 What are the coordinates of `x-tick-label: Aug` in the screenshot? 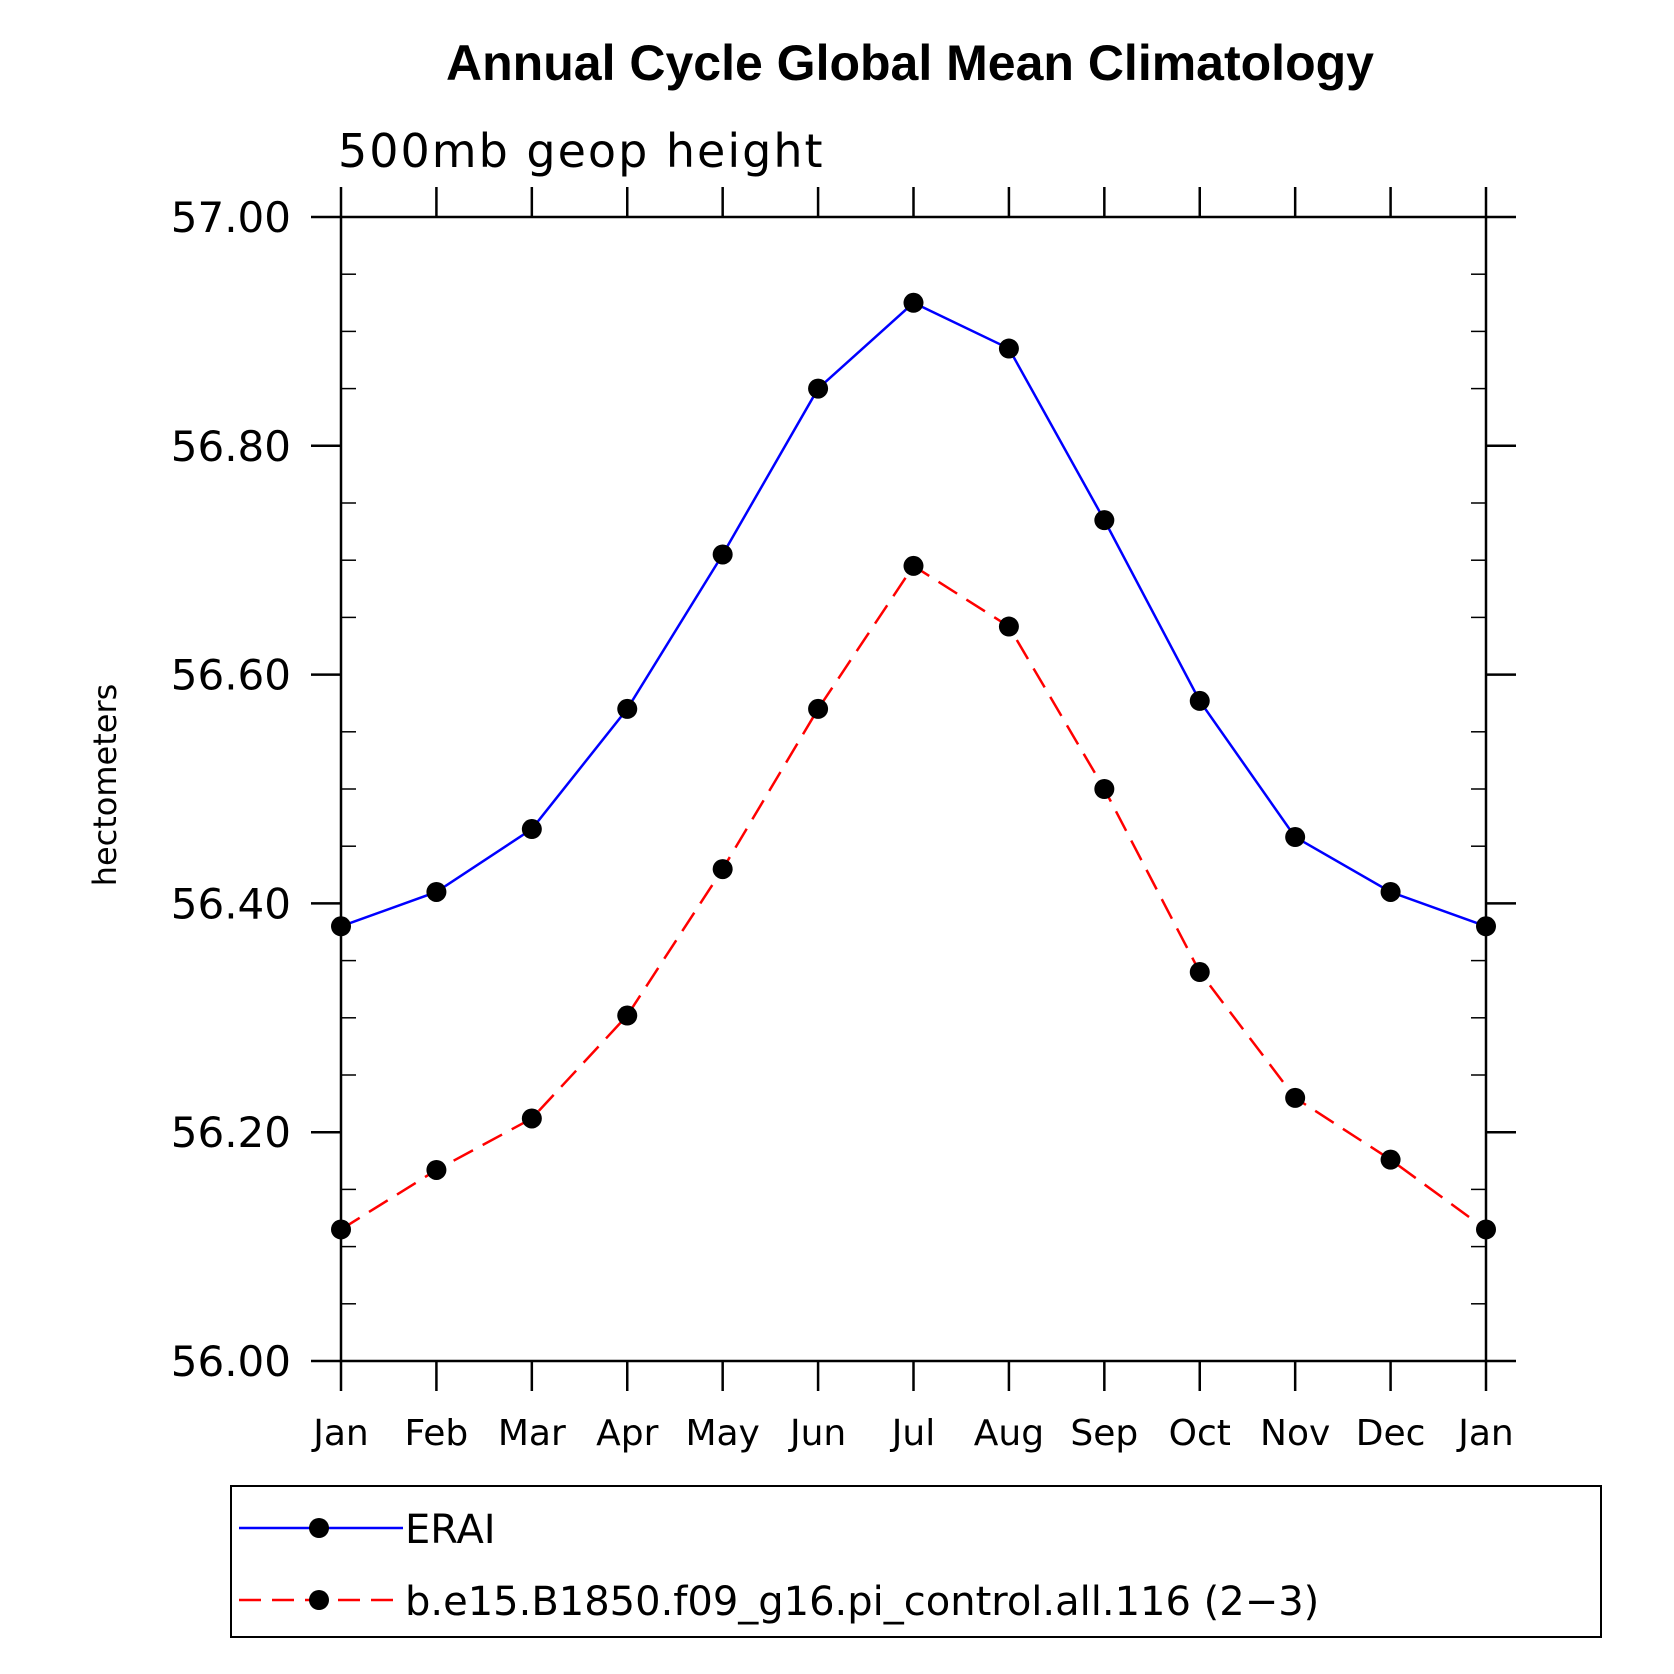 It's located at (1009, 1433).